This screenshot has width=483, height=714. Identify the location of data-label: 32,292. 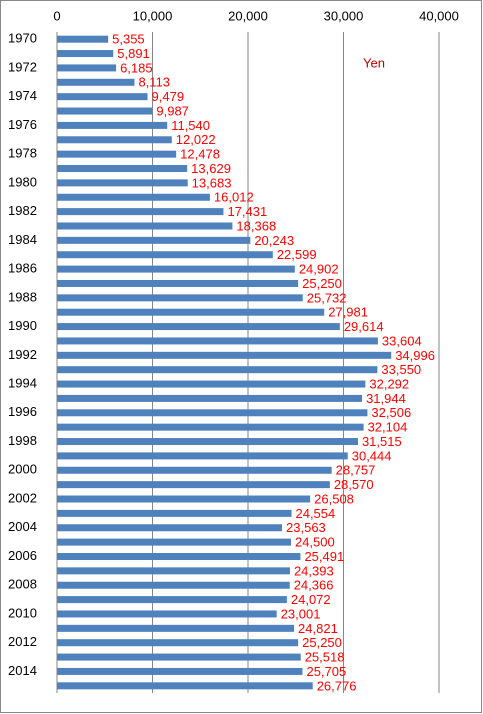
(389, 383).